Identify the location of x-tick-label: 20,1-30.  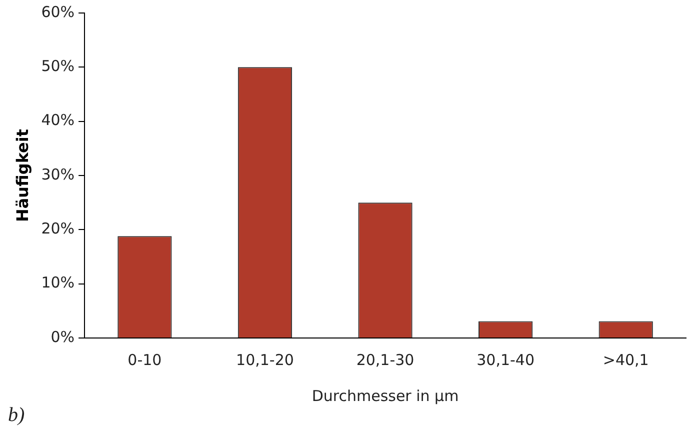
(385, 359).